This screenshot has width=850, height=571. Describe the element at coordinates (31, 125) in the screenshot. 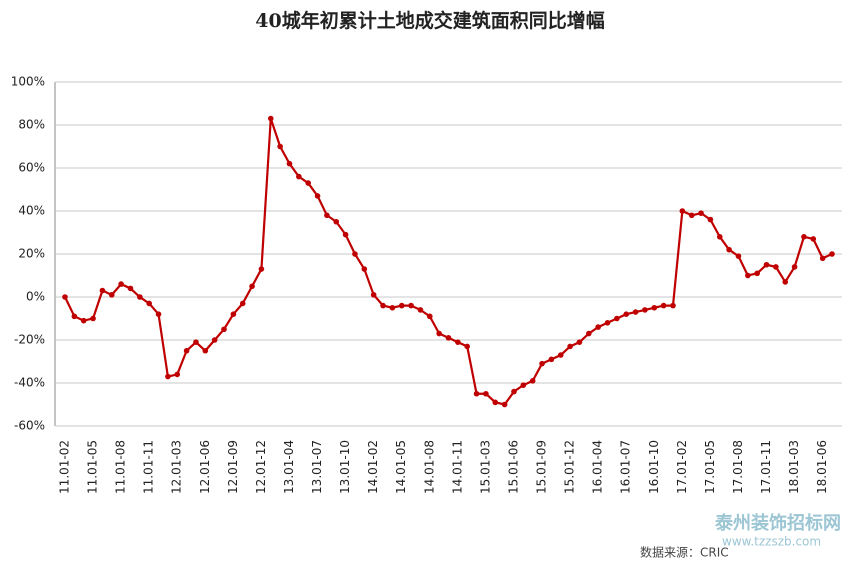

I see `y-tick-label: 80%` at that location.